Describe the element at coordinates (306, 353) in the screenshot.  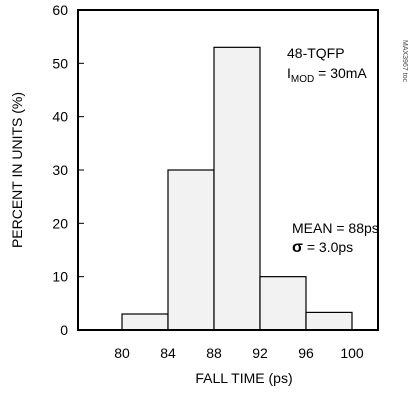
I see `x-tick-label: 96` at that location.